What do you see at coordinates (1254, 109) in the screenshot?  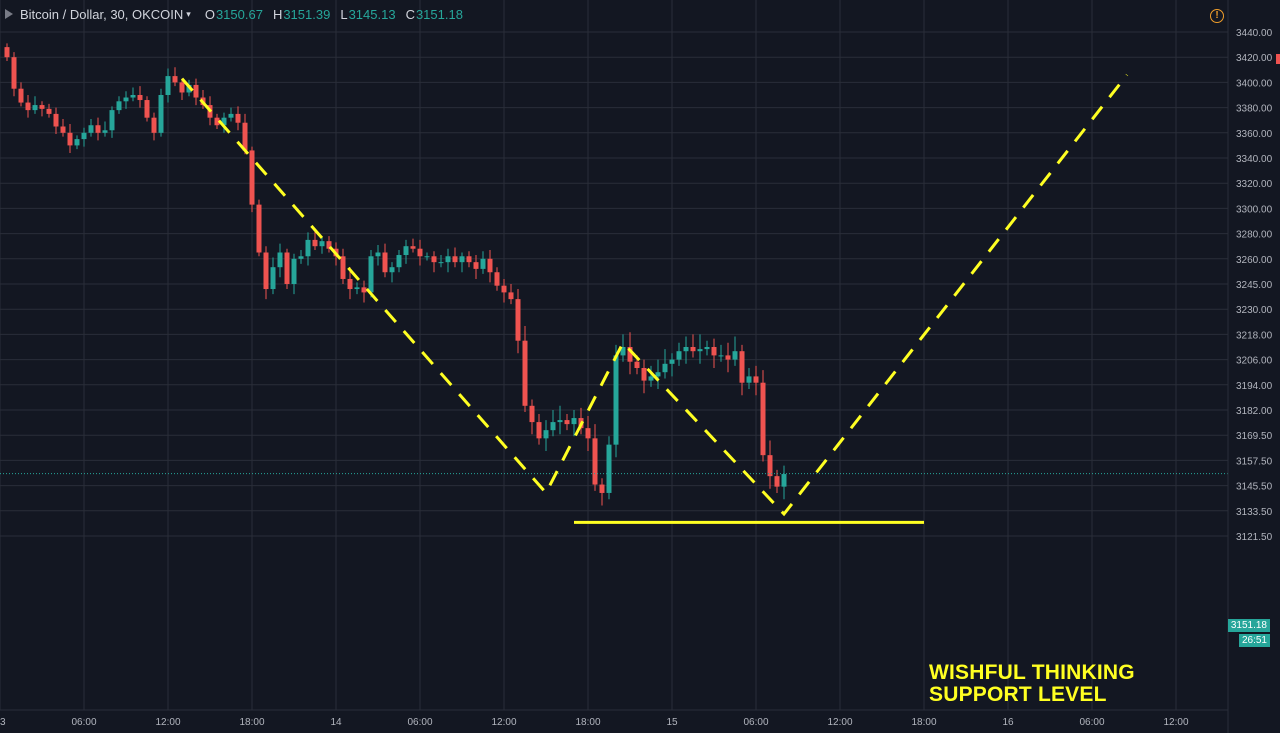 I see `price-tick-label: 3380.00` at bounding box center [1254, 109].